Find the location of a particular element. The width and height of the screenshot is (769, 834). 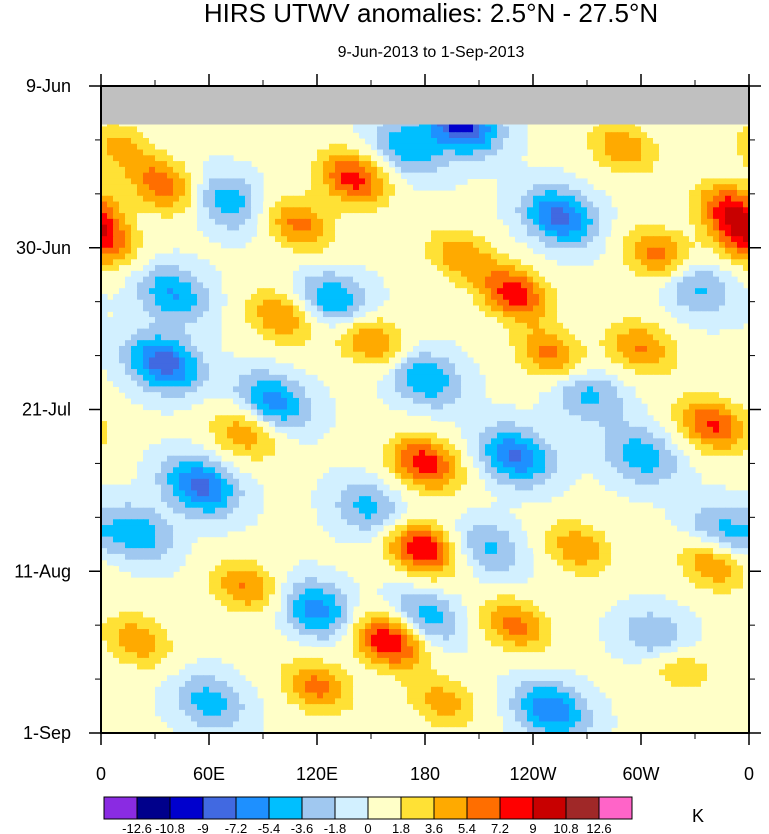

chart-subtitle: 9-Jun-2013 to 1-Sep-2013 is located at coordinates (431, 52).